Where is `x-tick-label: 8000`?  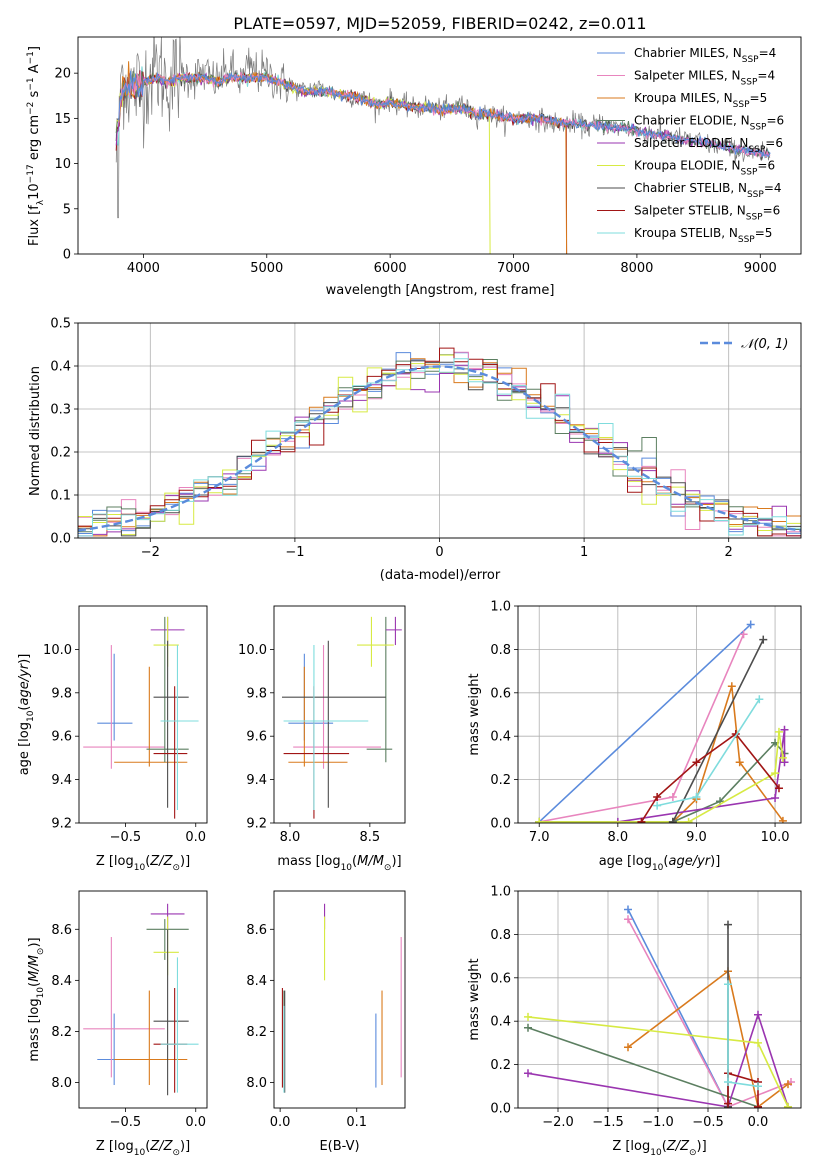
x-tick-label: 8000 is located at coordinates (636, 268).